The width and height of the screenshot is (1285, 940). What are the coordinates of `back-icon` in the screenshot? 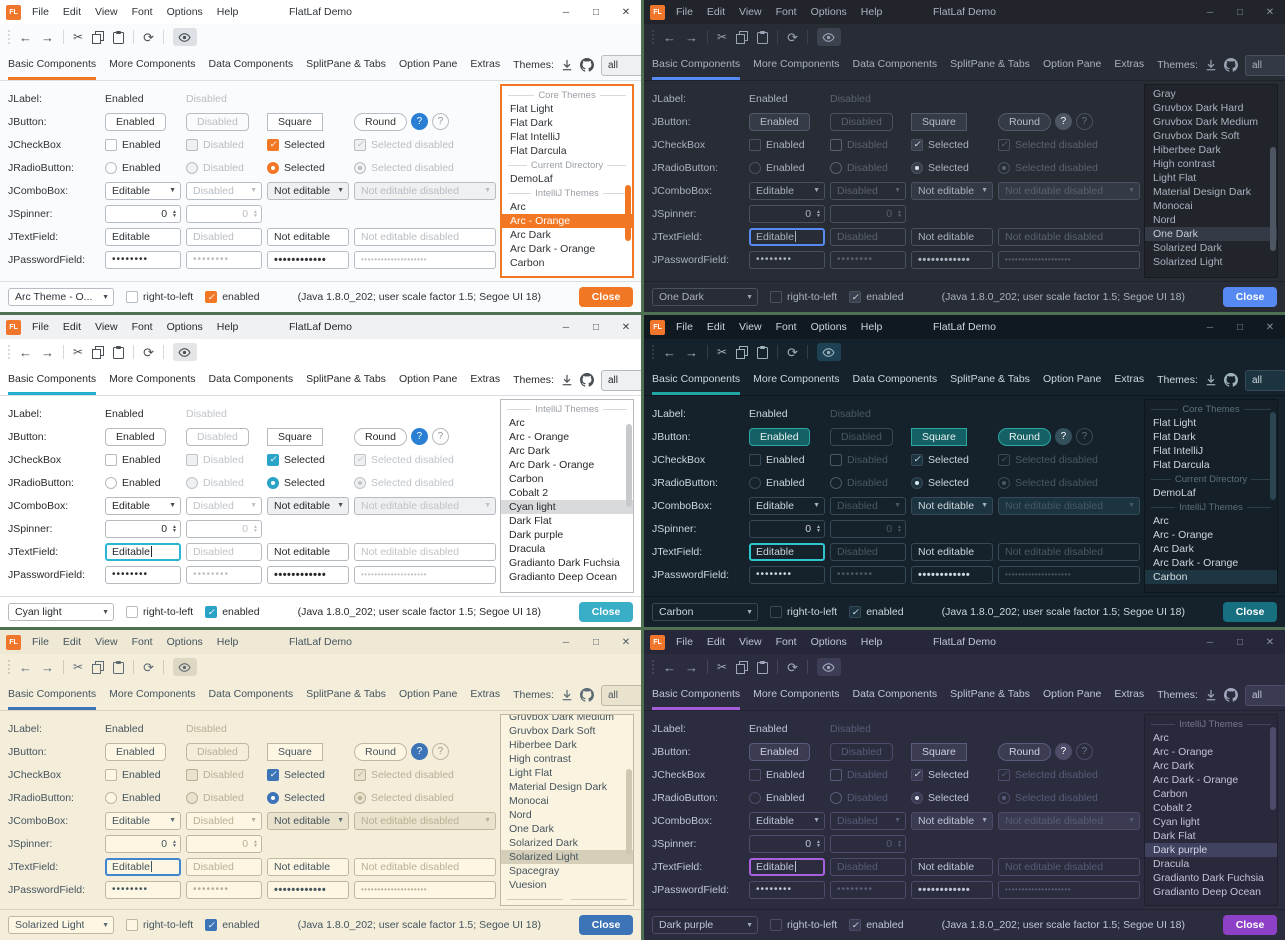 It's located at (25, 352).